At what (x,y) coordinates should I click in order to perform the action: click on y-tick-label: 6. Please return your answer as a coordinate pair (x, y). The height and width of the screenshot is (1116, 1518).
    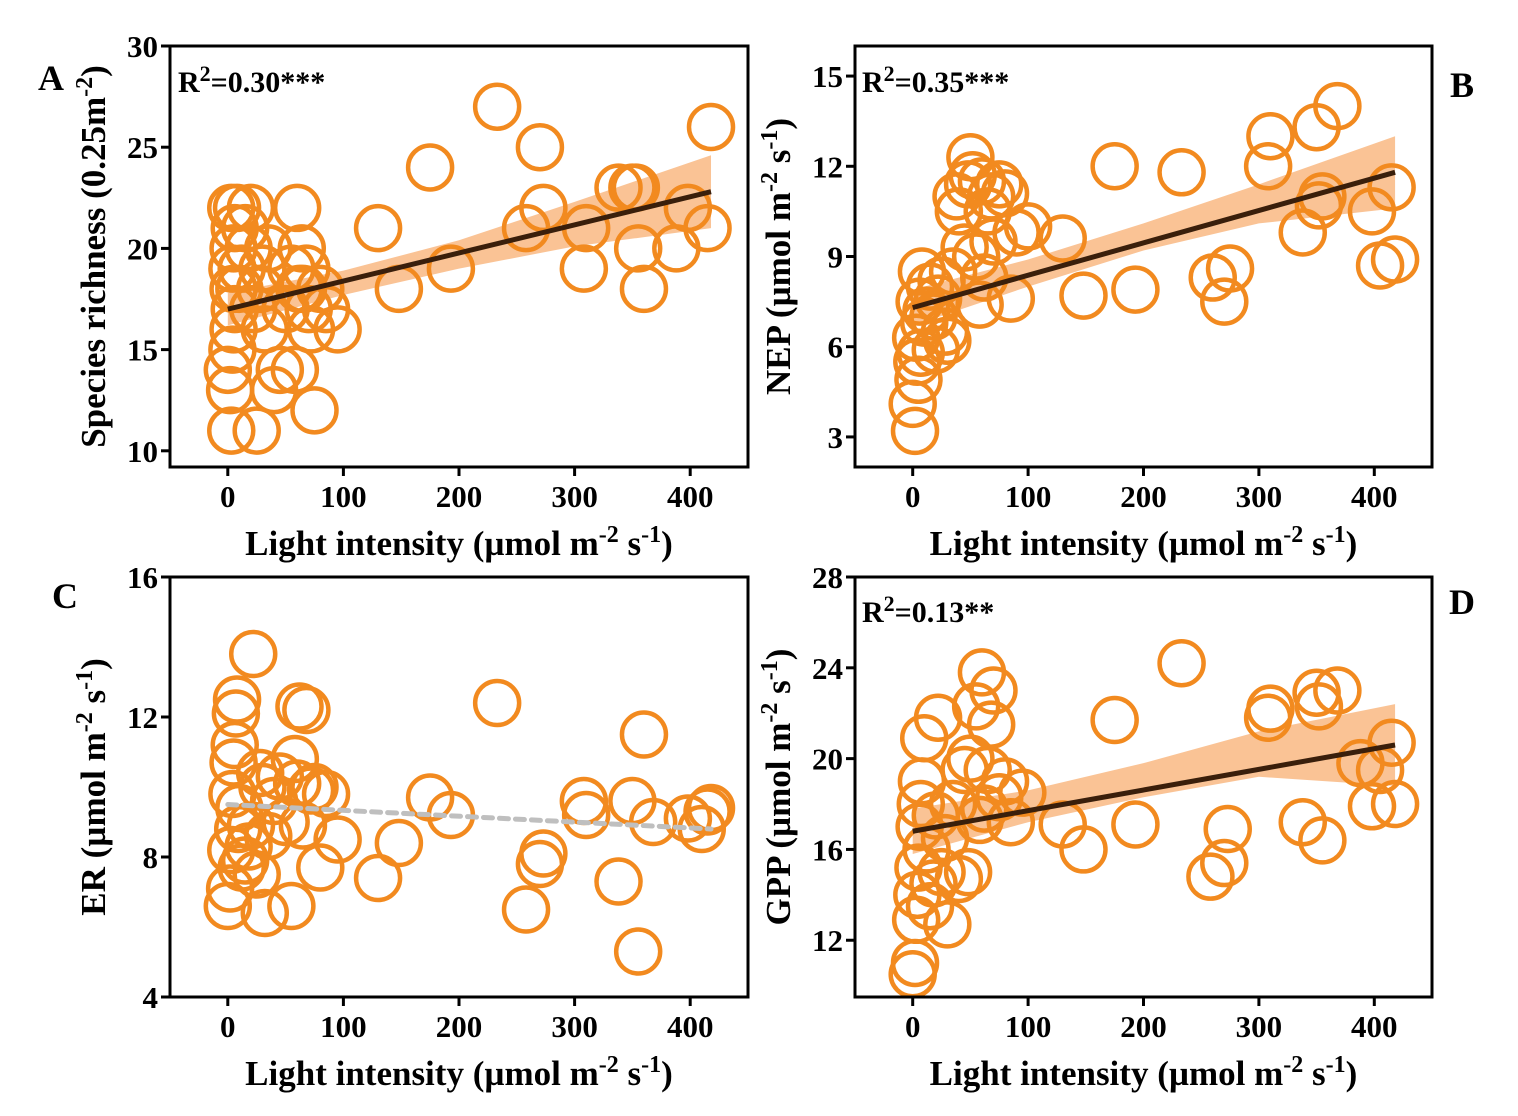
    Looking at the image, I should click on (836, 347).